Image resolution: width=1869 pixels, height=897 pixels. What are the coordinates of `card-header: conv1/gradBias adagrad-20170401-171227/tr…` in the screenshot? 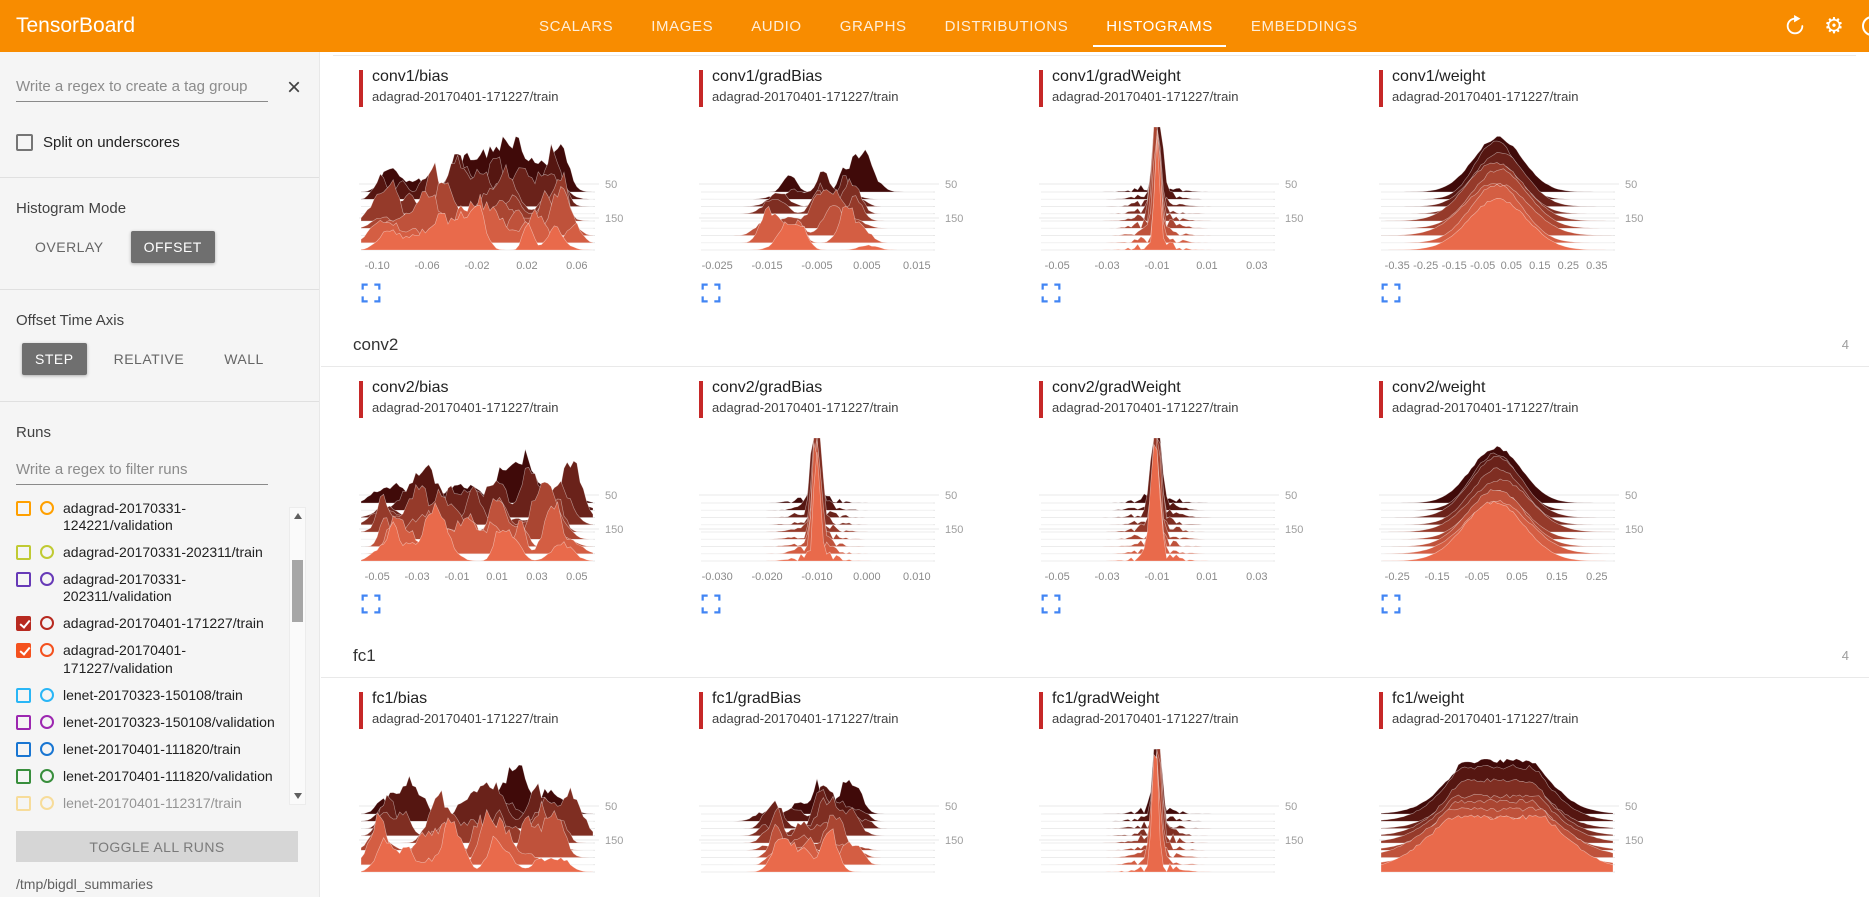 It's located at (854, 87).